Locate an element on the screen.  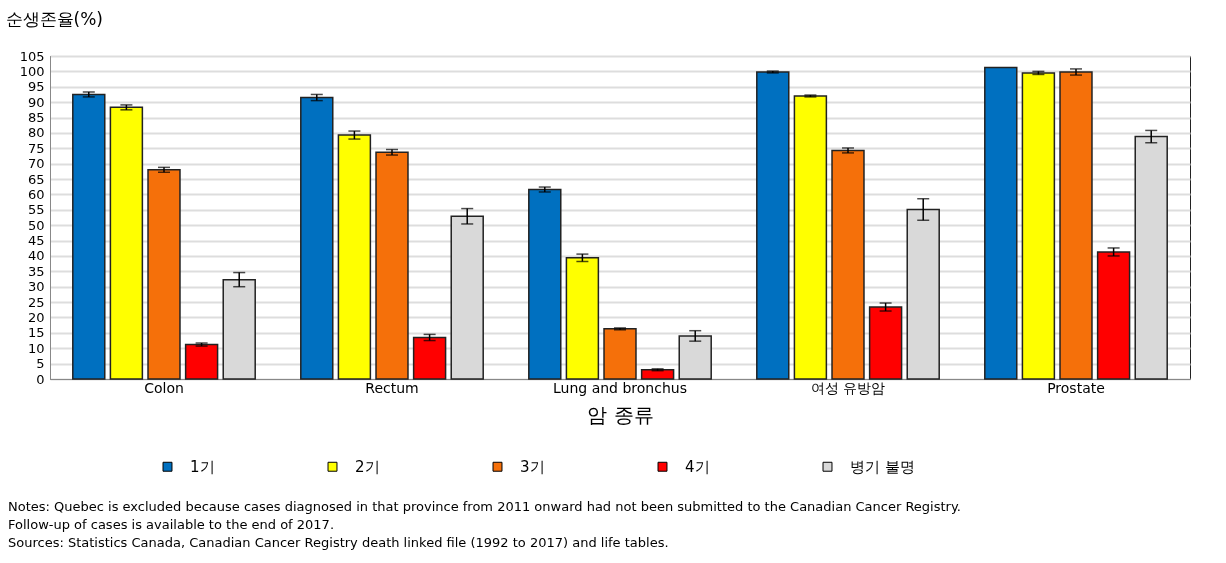
y-tick-label: 80 is located at coordinates (36, 133).